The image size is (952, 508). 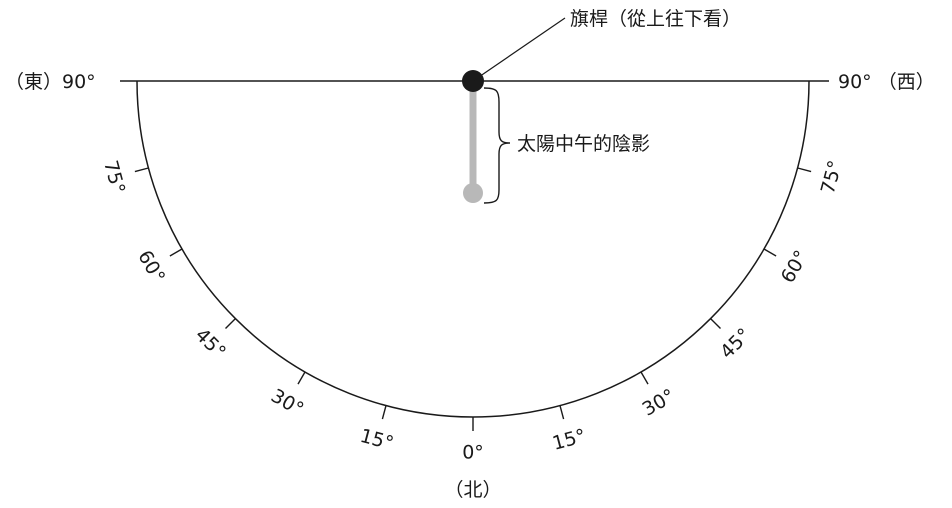 I want to click on shadow-label: 太陽中午的陰影, so click(x=583, y=144).